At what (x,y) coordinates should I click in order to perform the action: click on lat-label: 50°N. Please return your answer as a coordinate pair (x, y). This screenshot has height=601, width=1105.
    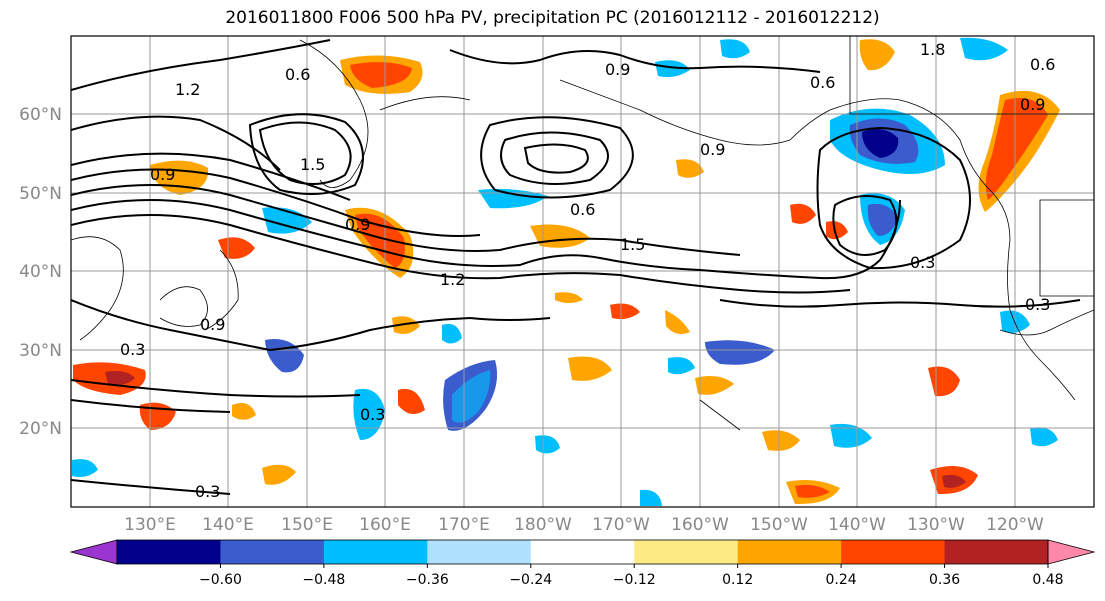
    Looking at the image, I should click on (40, 194).